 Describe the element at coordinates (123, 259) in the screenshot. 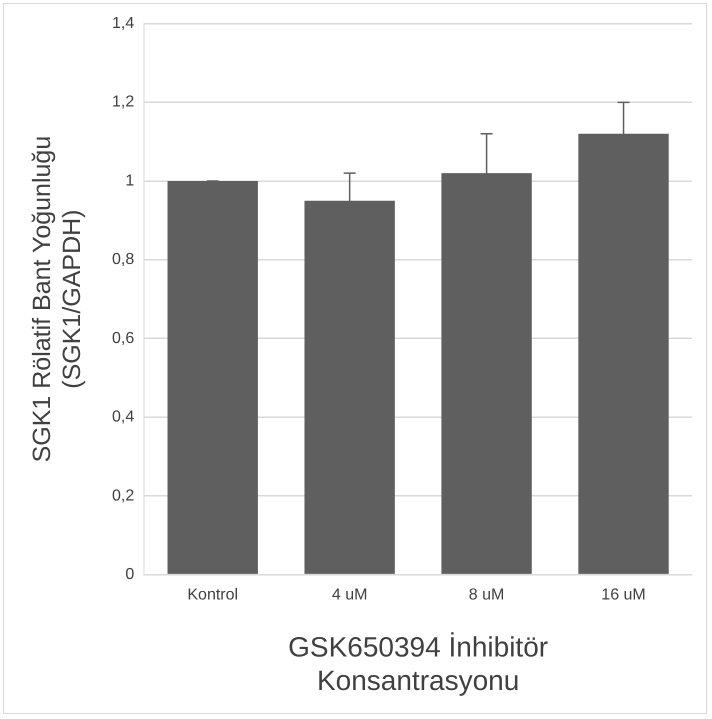

I see `y-tick-label: 0,8` at that location.